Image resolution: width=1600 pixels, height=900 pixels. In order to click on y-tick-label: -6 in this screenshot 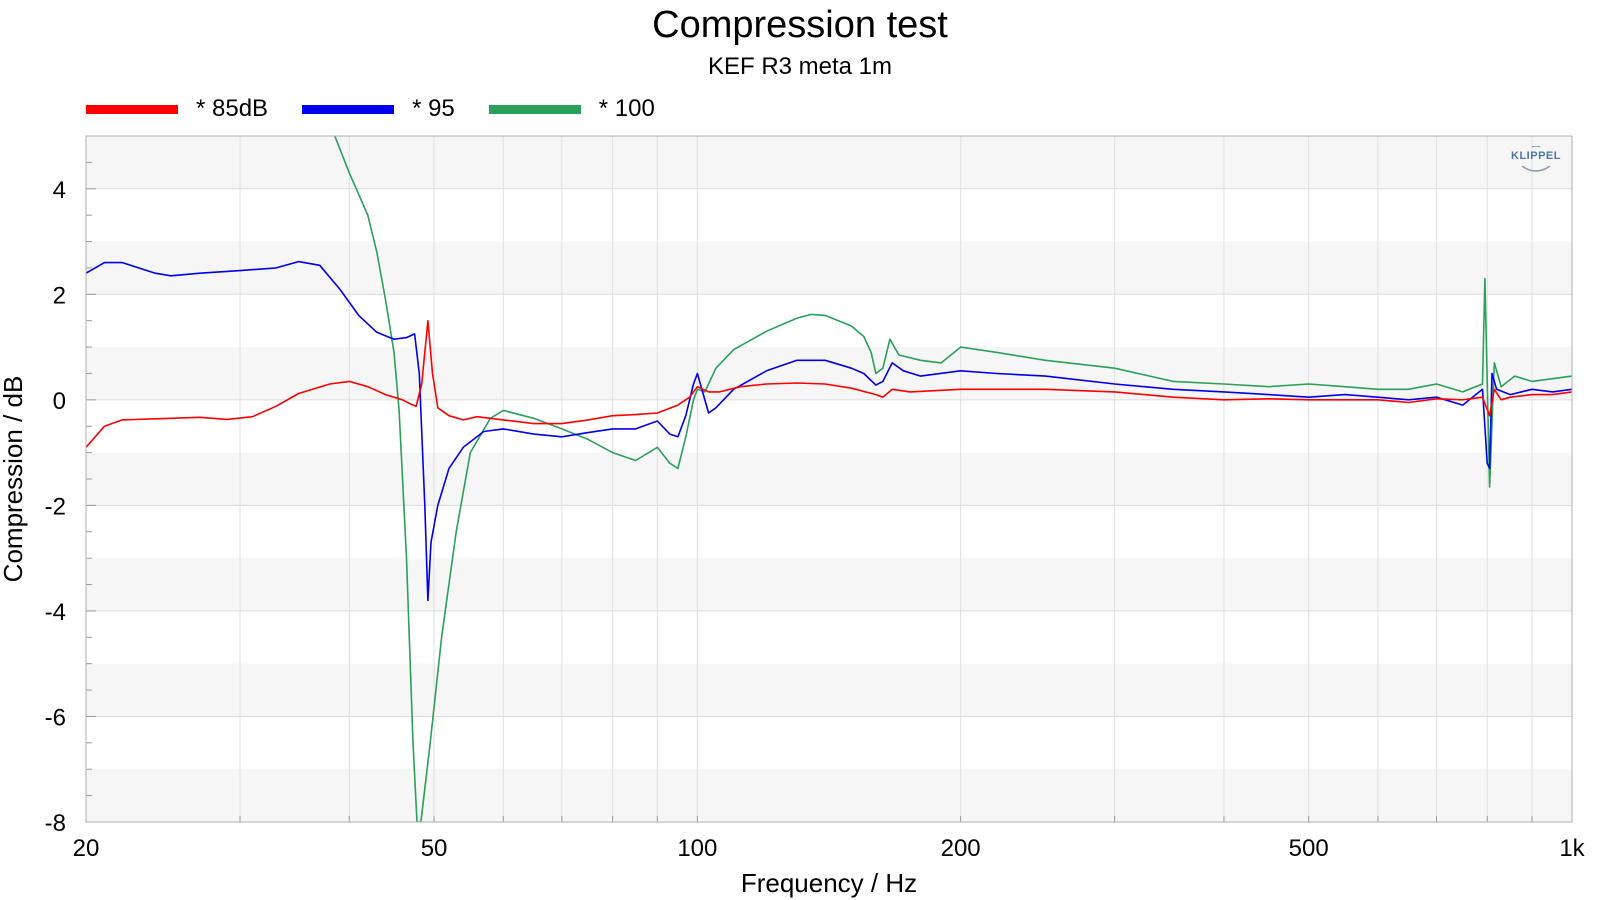, I will do `click(55, 717)`.